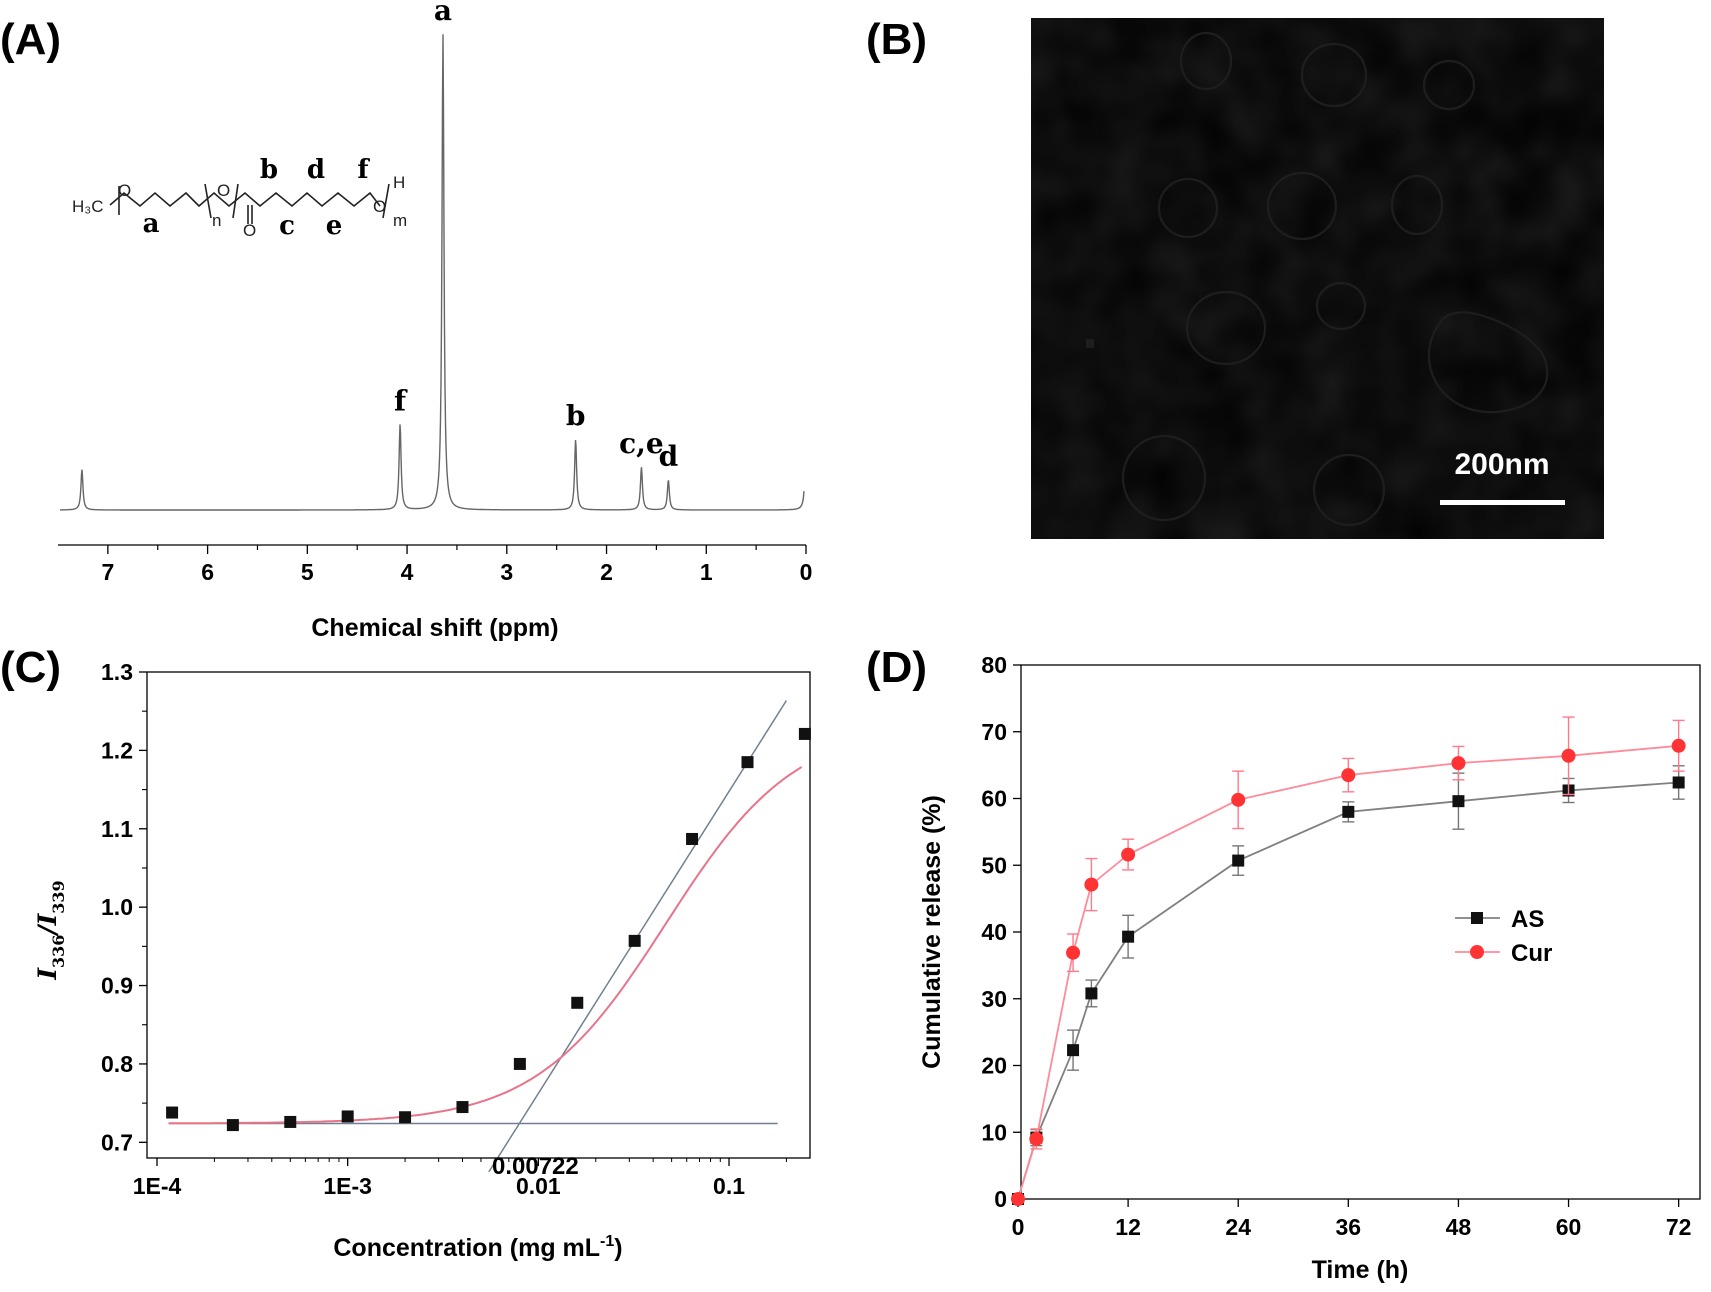 This screenshot has height=1292, width=1711. What do you see at coordinates (1348, 961) in the screenshot?
I see `release-series` at bounding box center [1348, 961].